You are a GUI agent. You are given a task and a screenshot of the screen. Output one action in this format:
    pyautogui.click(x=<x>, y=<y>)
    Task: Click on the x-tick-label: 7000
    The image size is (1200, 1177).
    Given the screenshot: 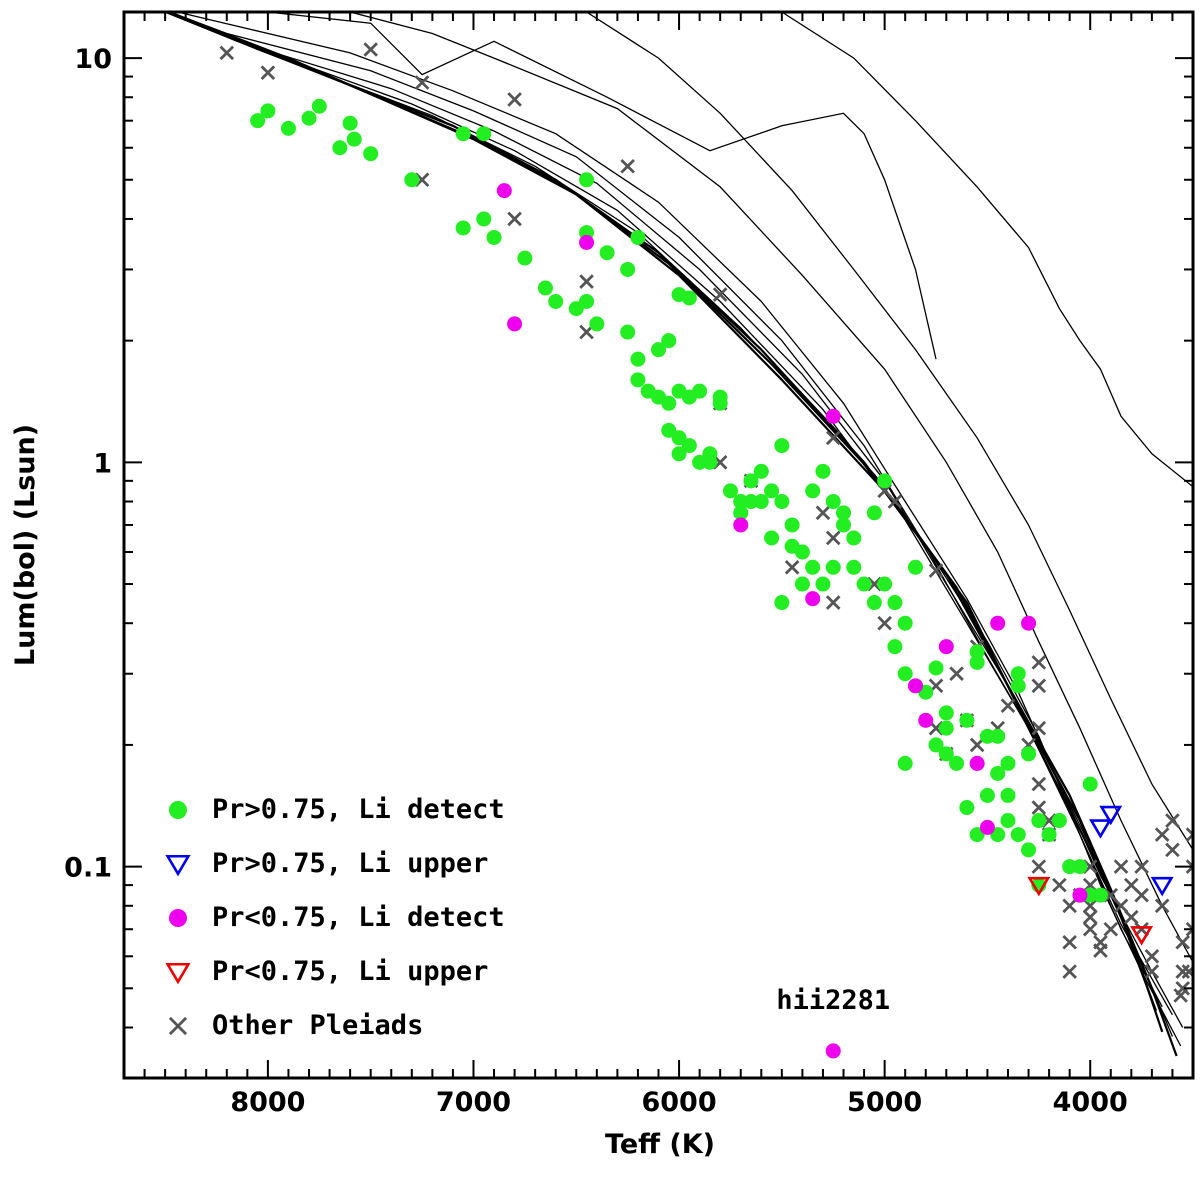 What is the action you would take?
    pyautogui.click(x=473, y=1102)
    